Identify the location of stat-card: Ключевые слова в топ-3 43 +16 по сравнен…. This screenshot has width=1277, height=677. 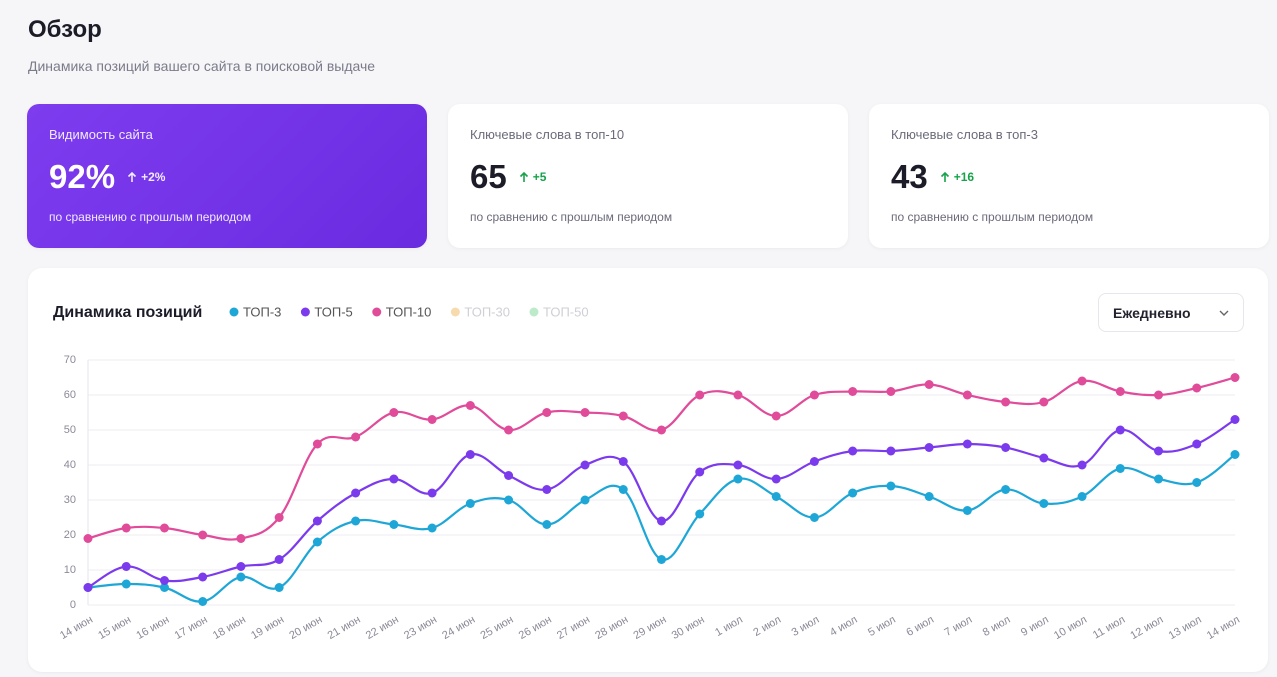
(1069, 176).